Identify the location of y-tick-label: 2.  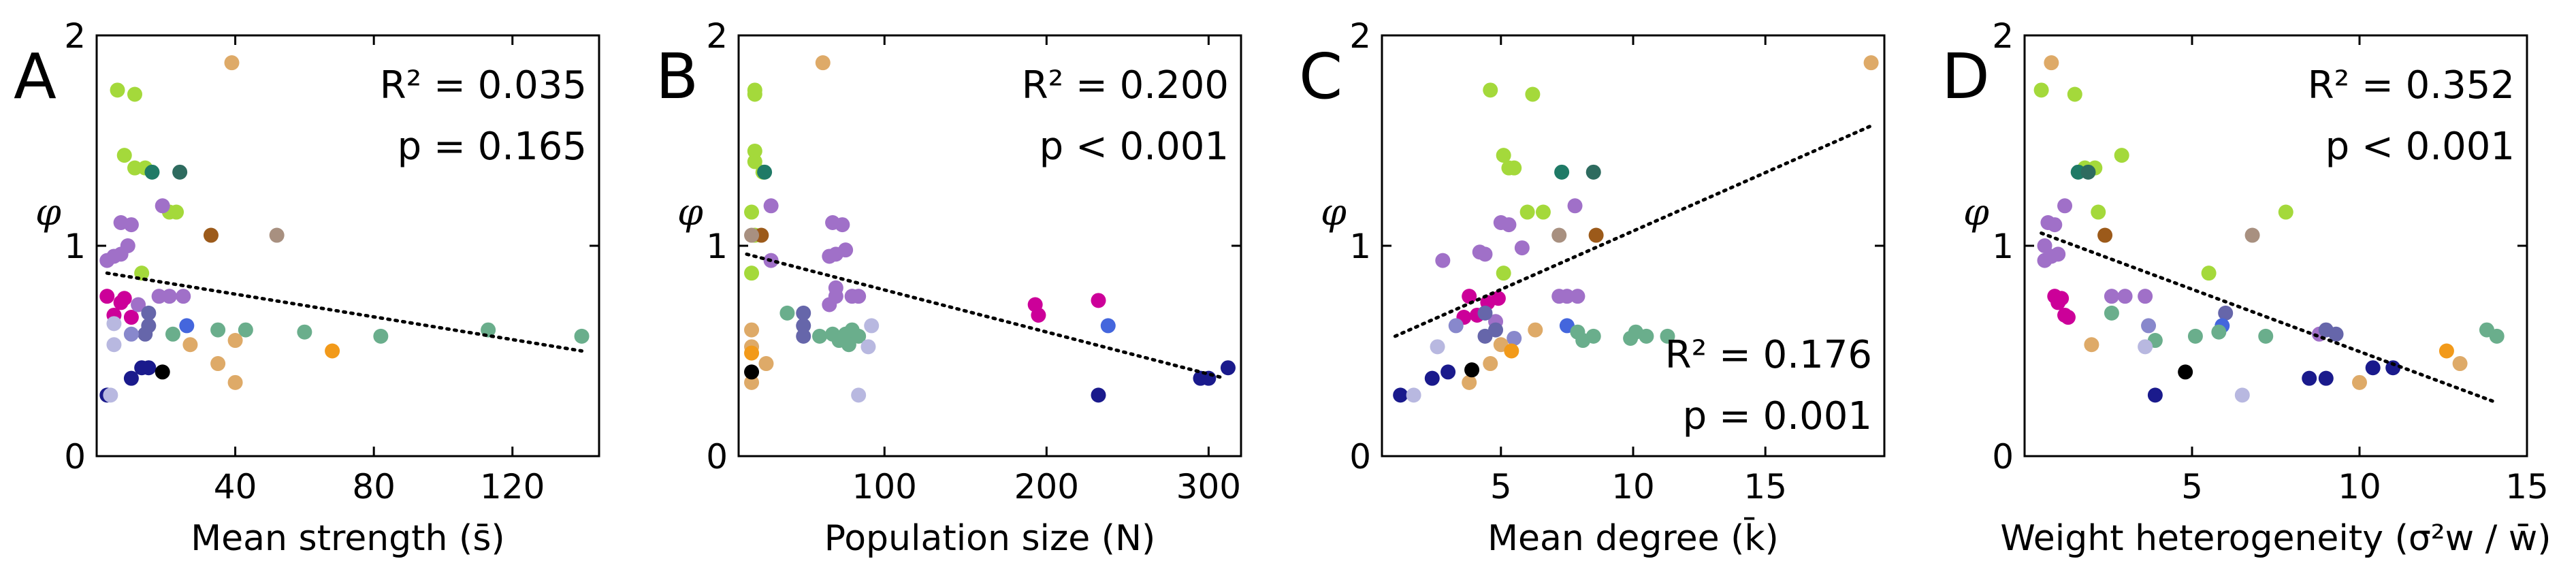
(1360, 36).